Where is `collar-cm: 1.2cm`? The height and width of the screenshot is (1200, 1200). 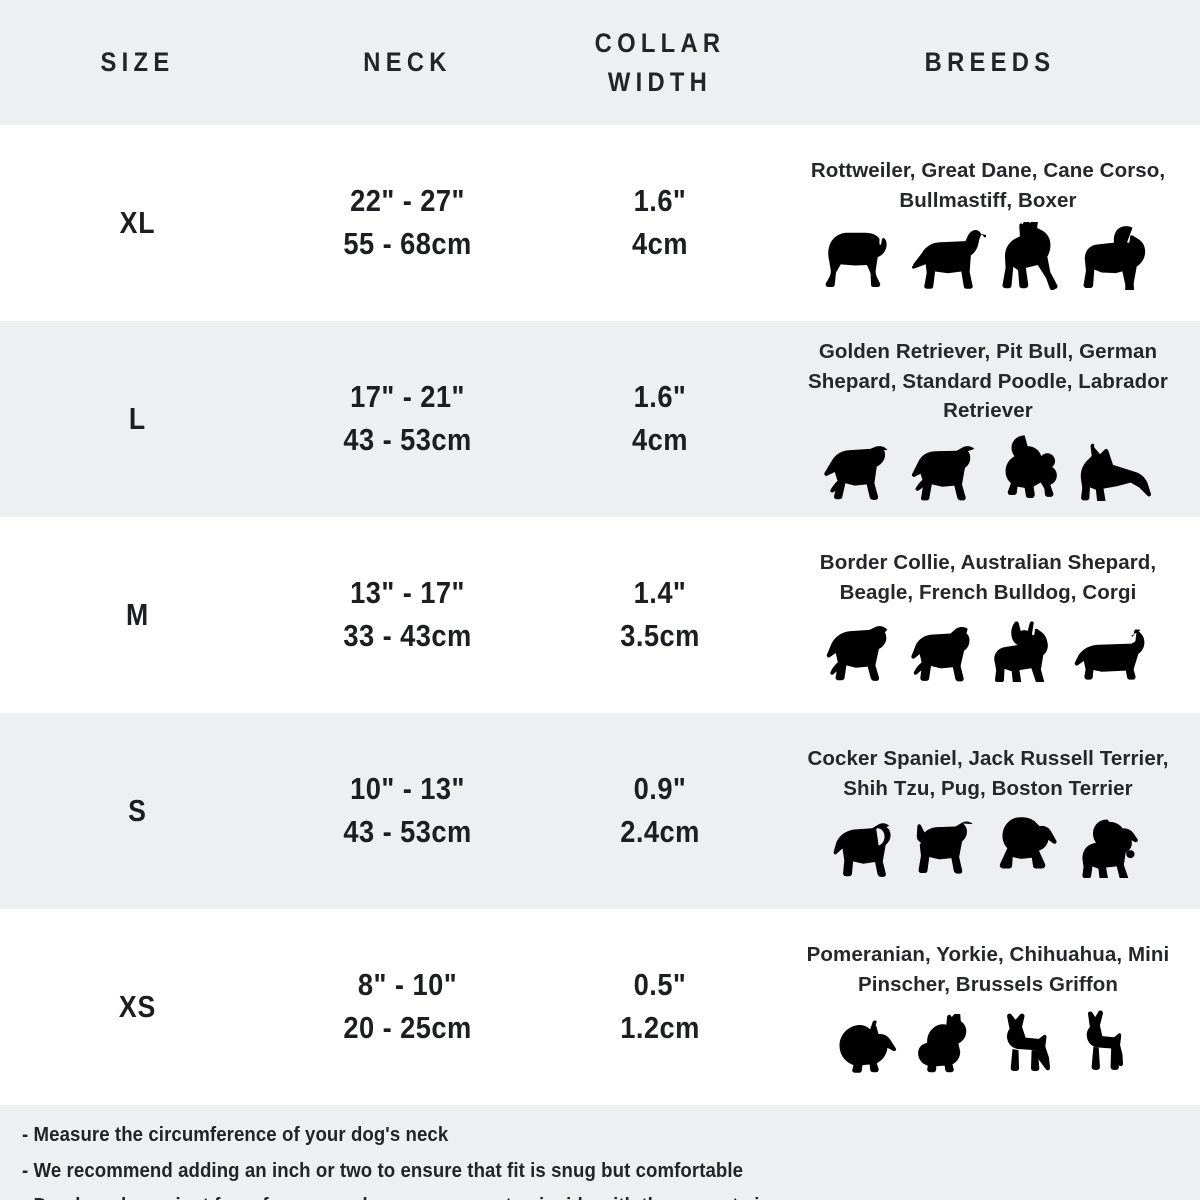 collar-cm: 1.2cm is located at coordinates (660, 1027).